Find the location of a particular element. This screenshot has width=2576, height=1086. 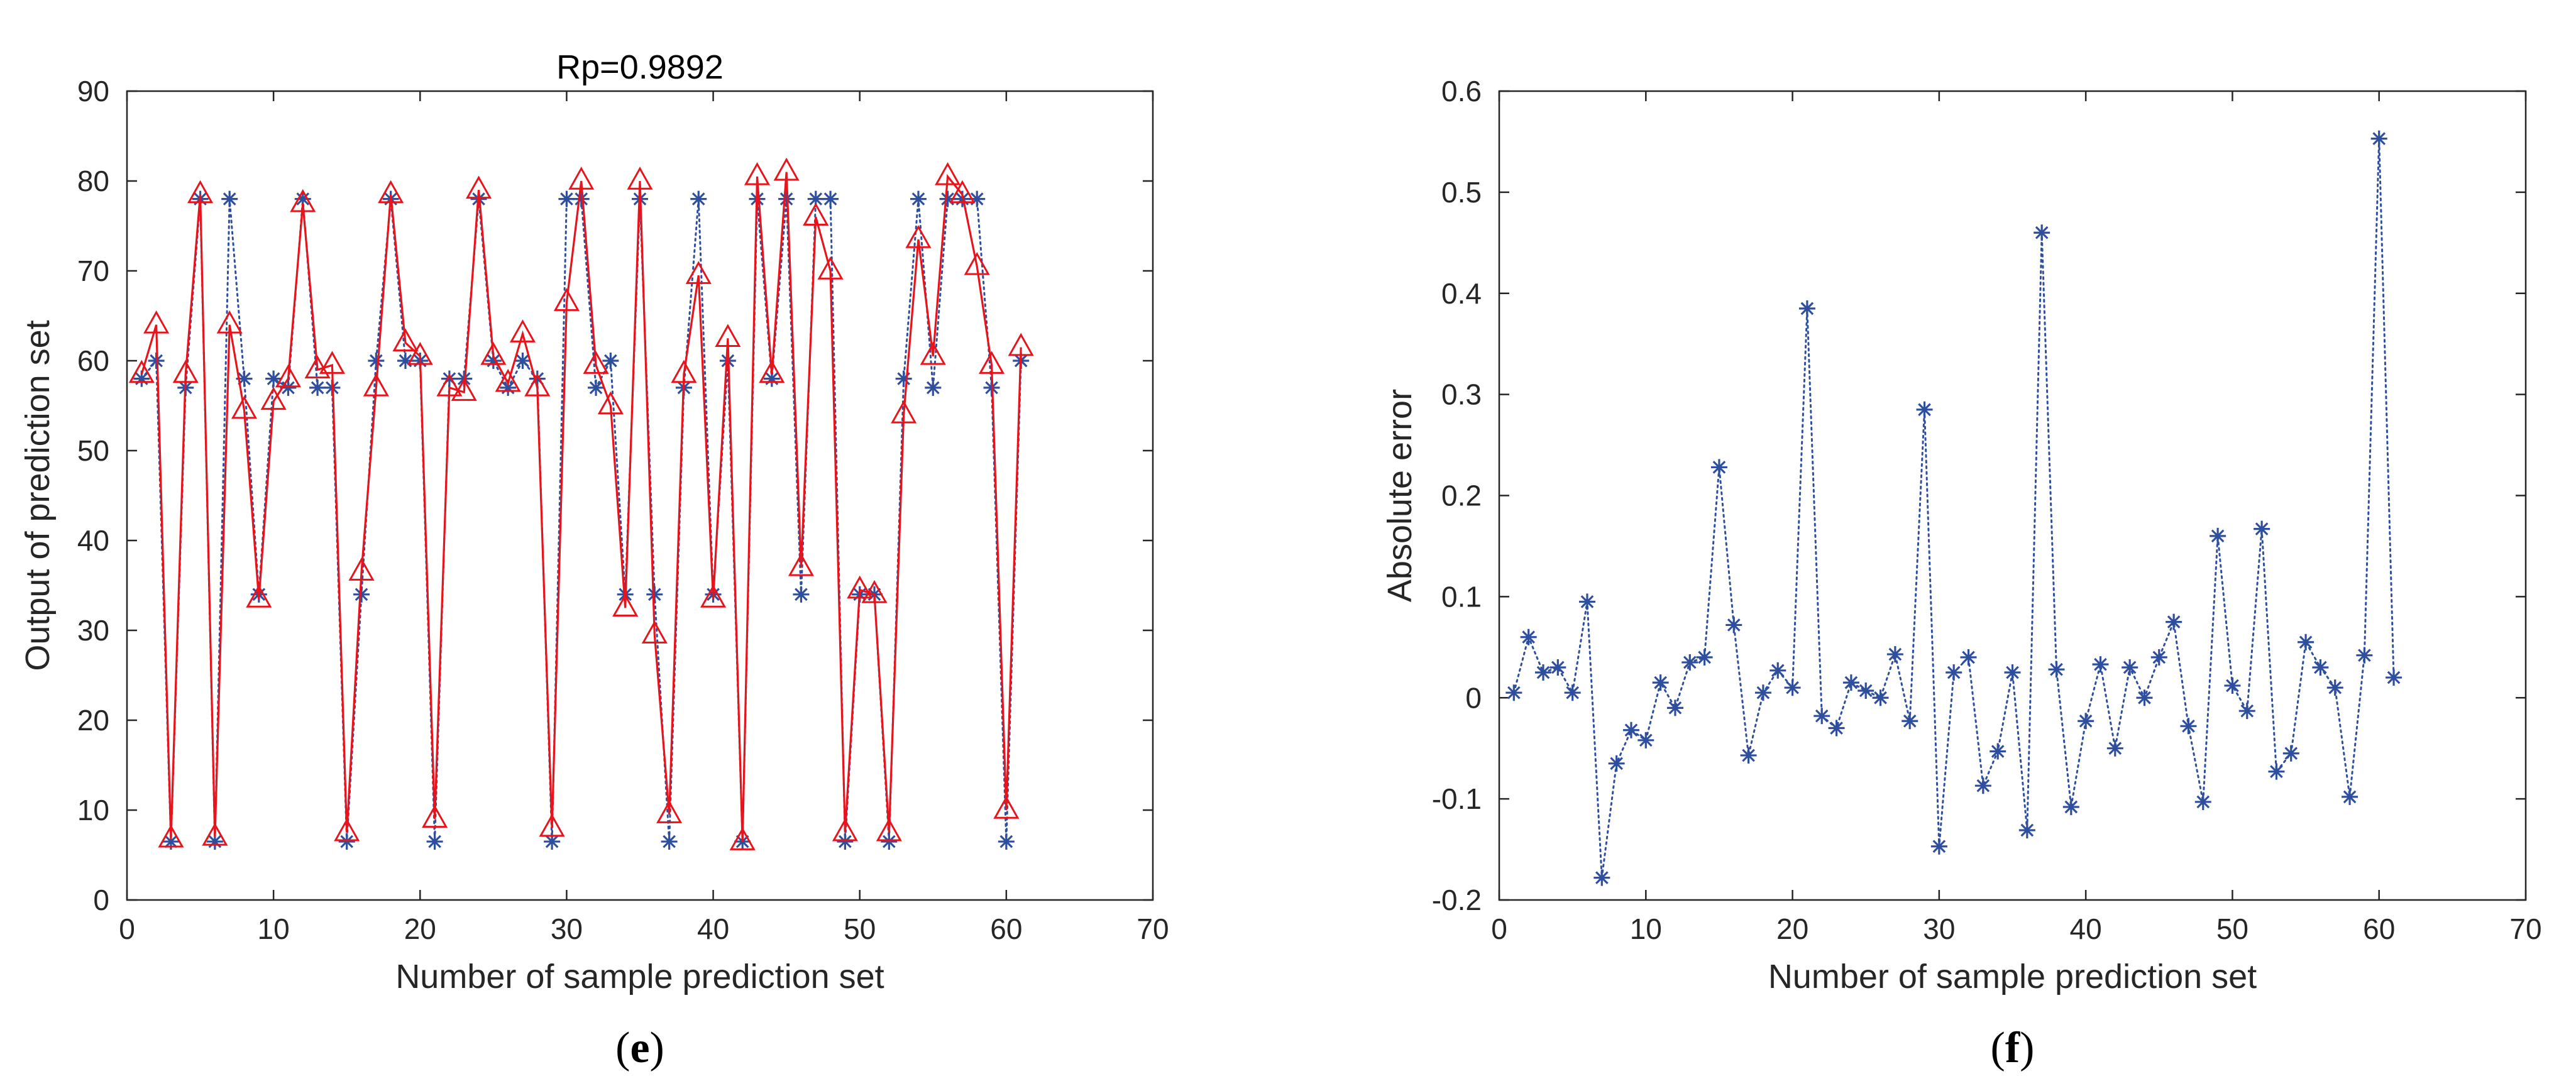

y-tick-label: 0 is located at coordinates (1474, 697).